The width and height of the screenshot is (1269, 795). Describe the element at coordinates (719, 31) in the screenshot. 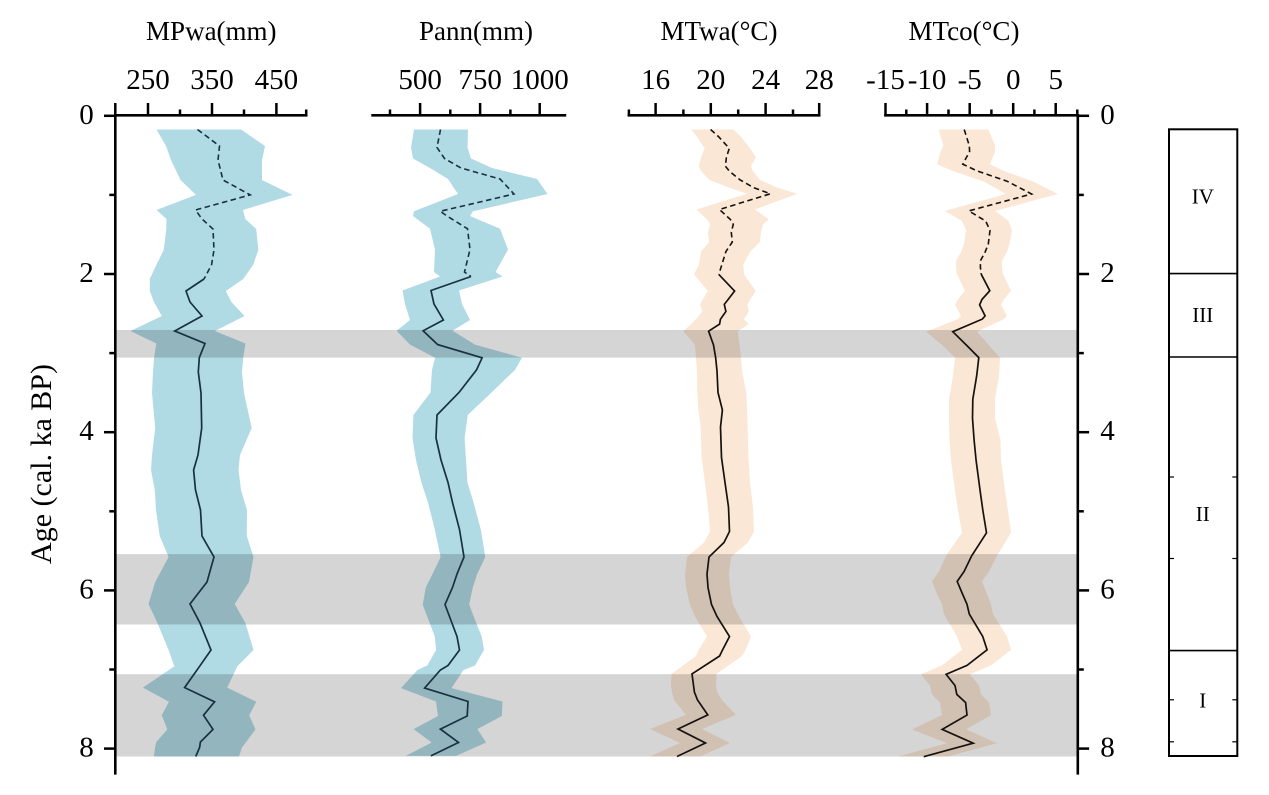

I see `svg-text: MTwa(°C)` at that location.